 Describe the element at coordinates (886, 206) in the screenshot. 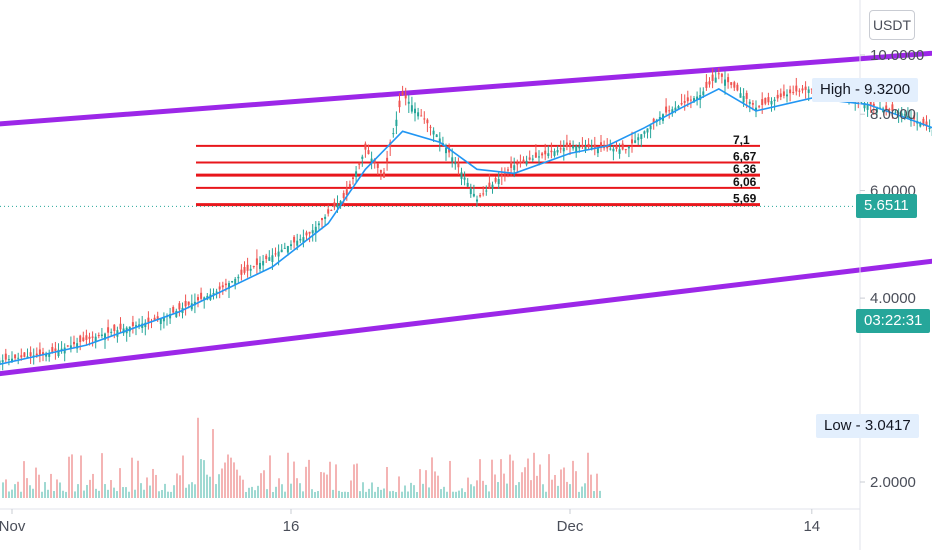

I see `last-price-label: 5.6511` at that location.